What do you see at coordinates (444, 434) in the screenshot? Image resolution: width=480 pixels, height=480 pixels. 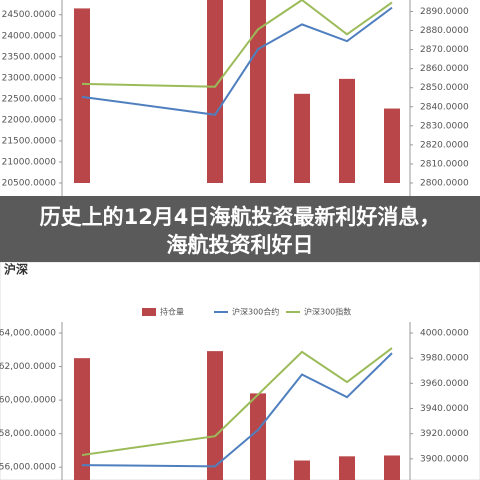 I see `y2-tick-label: 3920.0000` at bounding box center [444, 434].